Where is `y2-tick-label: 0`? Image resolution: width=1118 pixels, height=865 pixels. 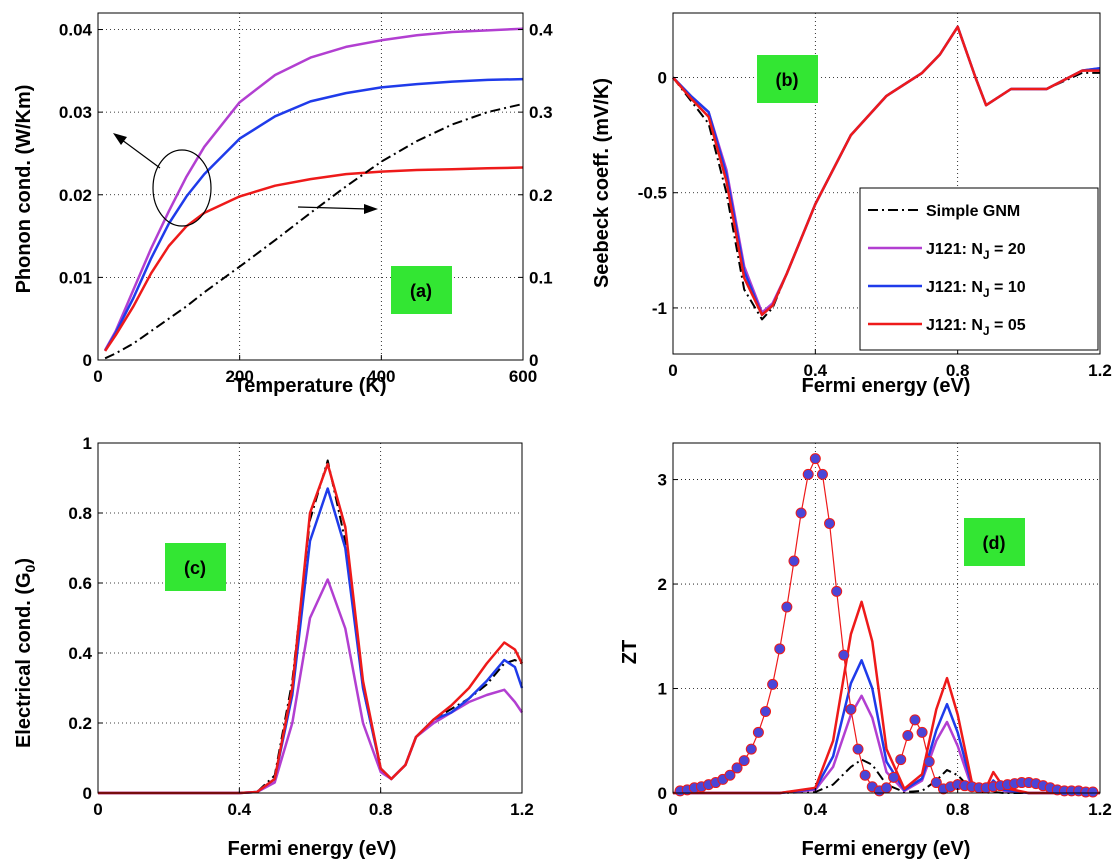 y2-tick-label: 0 is located at coordinates (533, 360).